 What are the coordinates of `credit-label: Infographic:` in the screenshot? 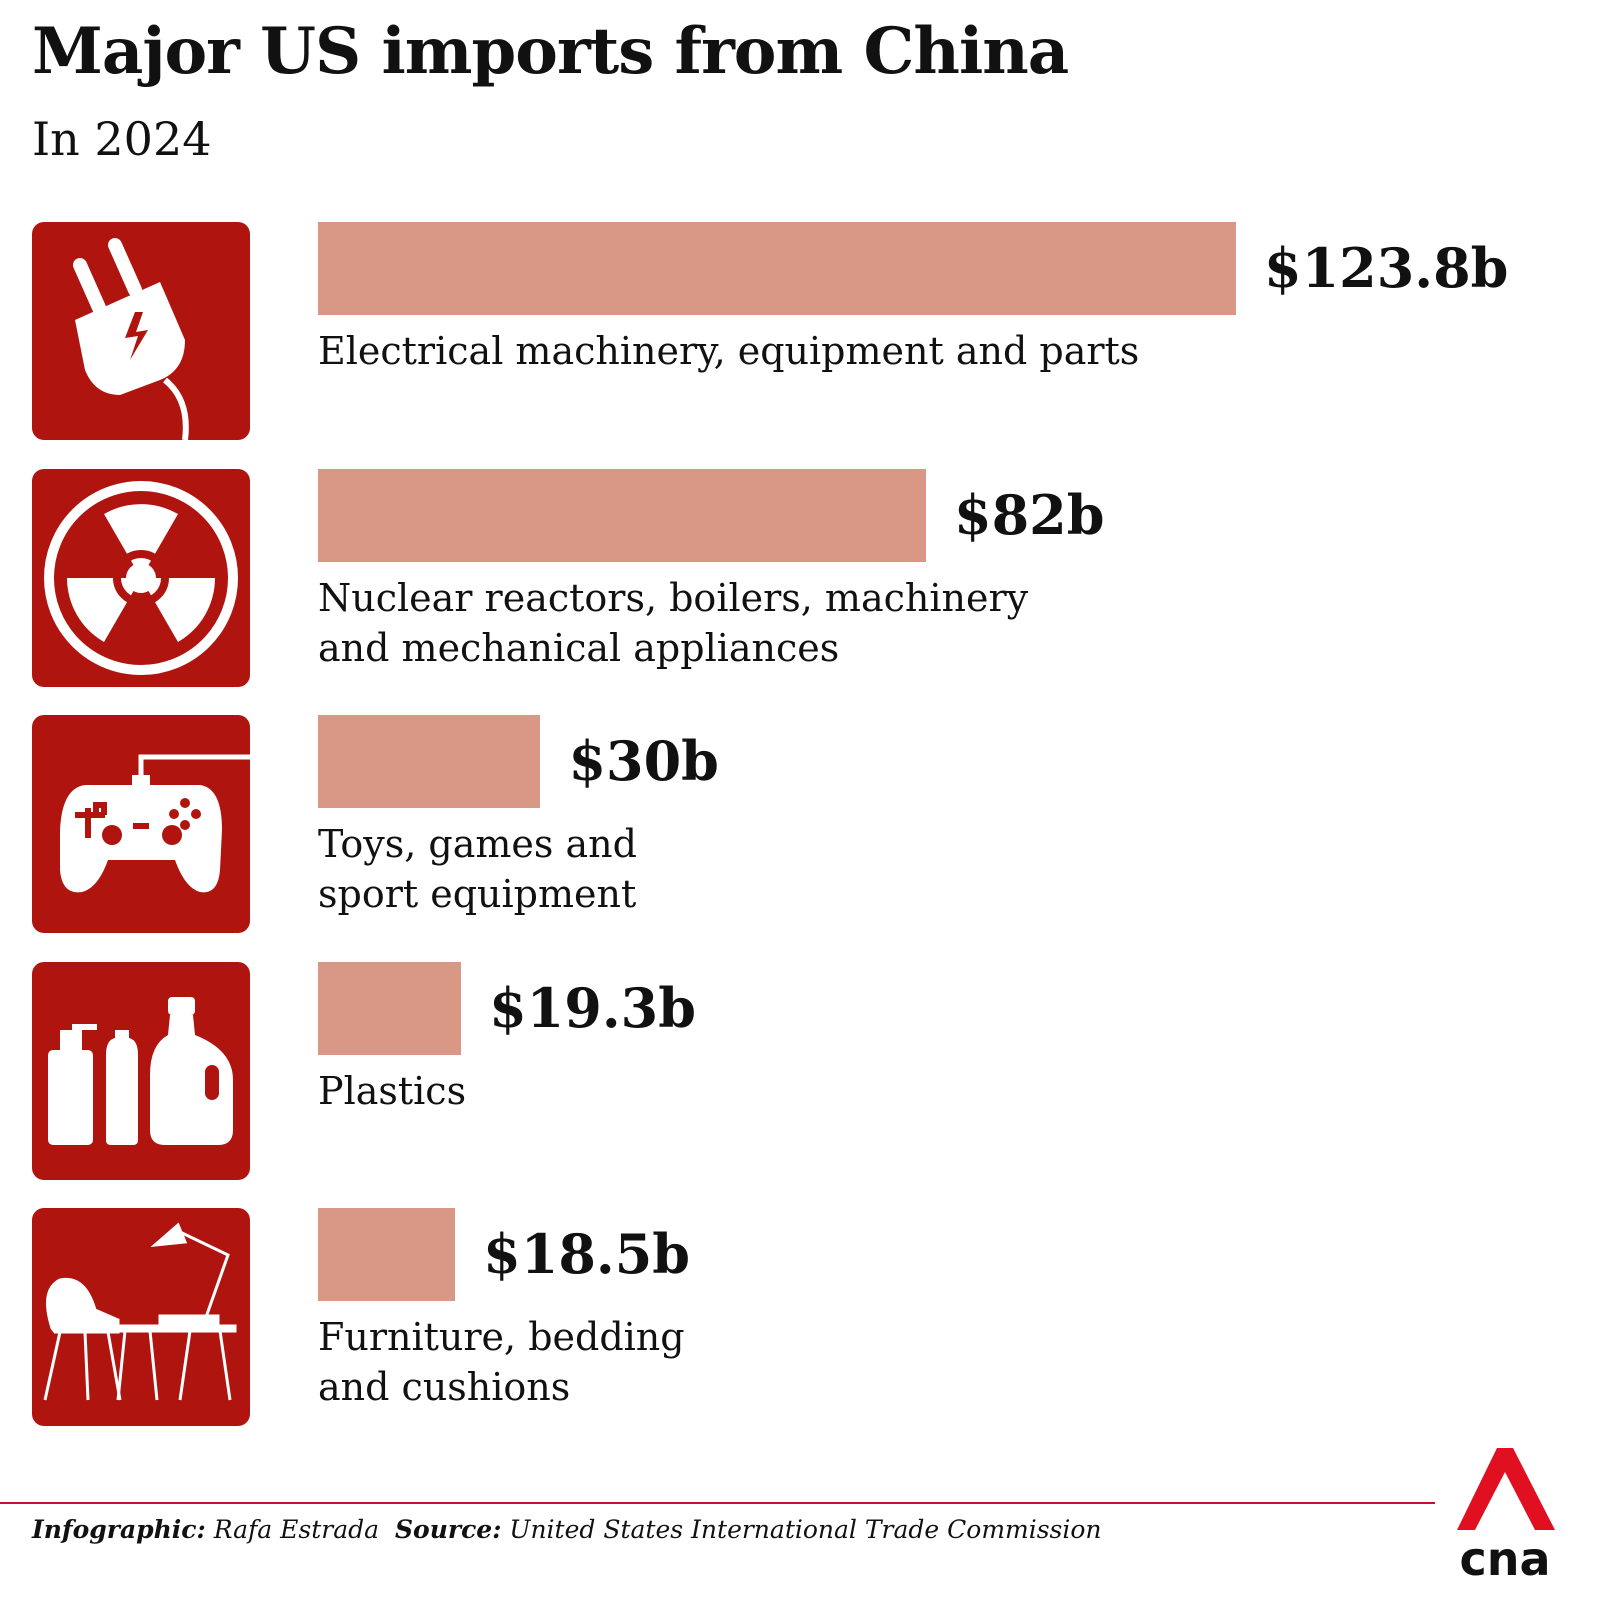 It's located at (119, 1529).